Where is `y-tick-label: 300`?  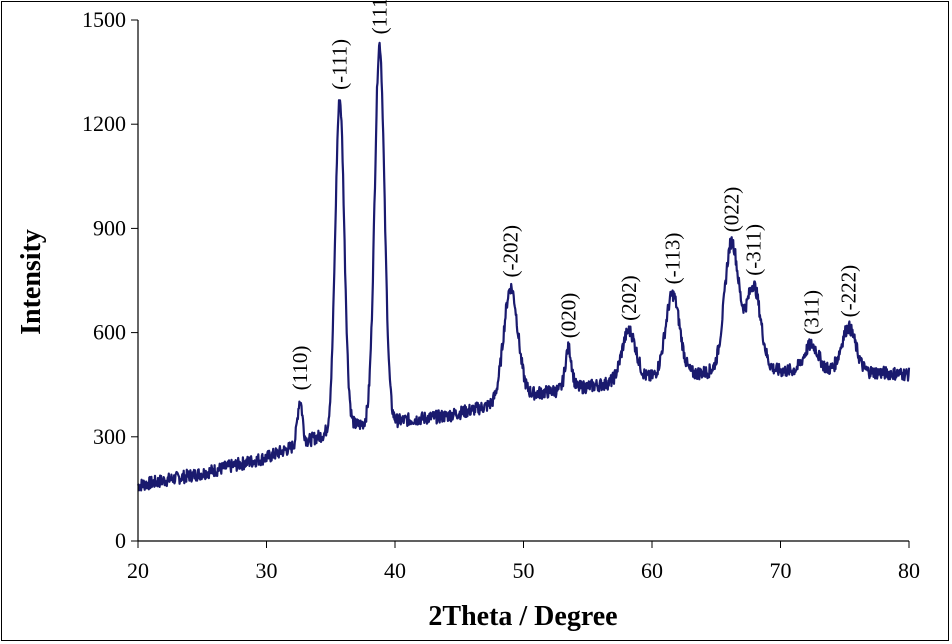 y-tick-label: 300 is located at coordinates (109, 436).